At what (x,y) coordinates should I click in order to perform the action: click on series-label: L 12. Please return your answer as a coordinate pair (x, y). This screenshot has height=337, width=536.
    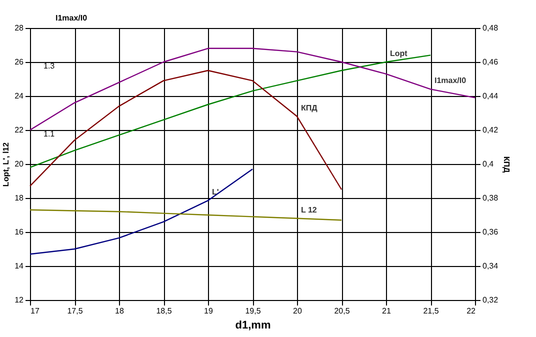
    Looking at the image, I should click on (309, 209).